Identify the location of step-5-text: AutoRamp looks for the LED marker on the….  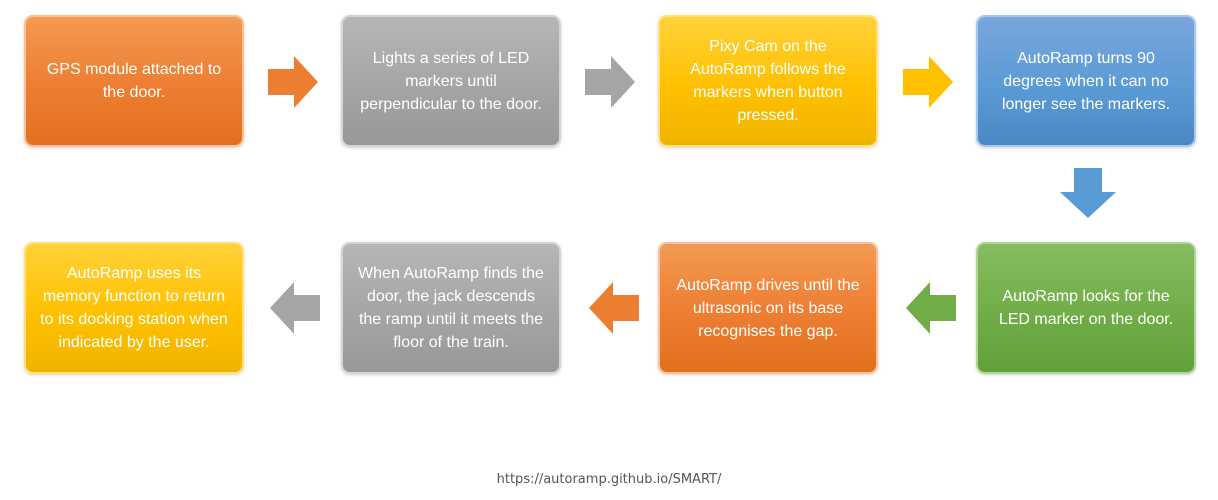
(1086, 308).